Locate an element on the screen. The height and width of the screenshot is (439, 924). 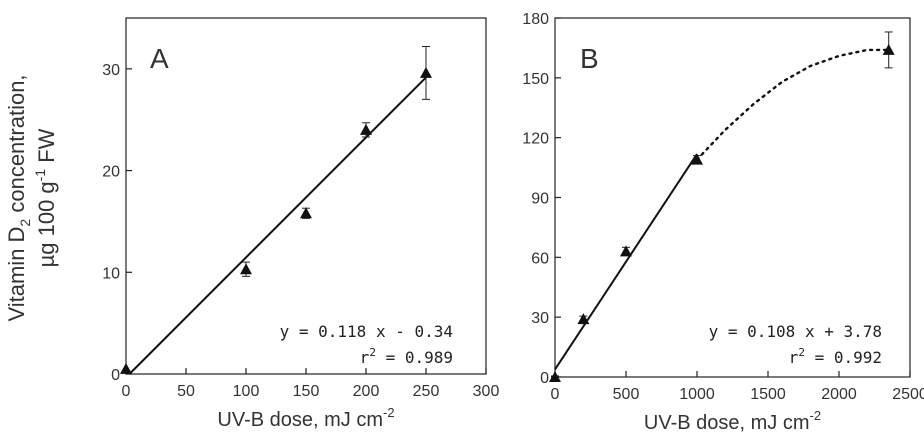
fit-line is located at coordinates (626, 261).